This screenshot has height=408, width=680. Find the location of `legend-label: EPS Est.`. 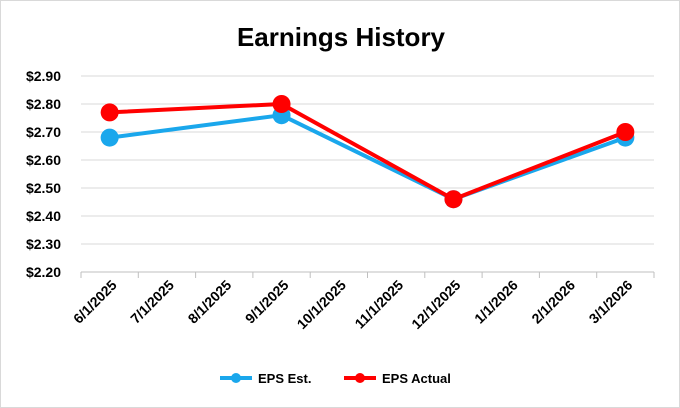

legend-label: EPS Est. is located at coordinates (284, 378).